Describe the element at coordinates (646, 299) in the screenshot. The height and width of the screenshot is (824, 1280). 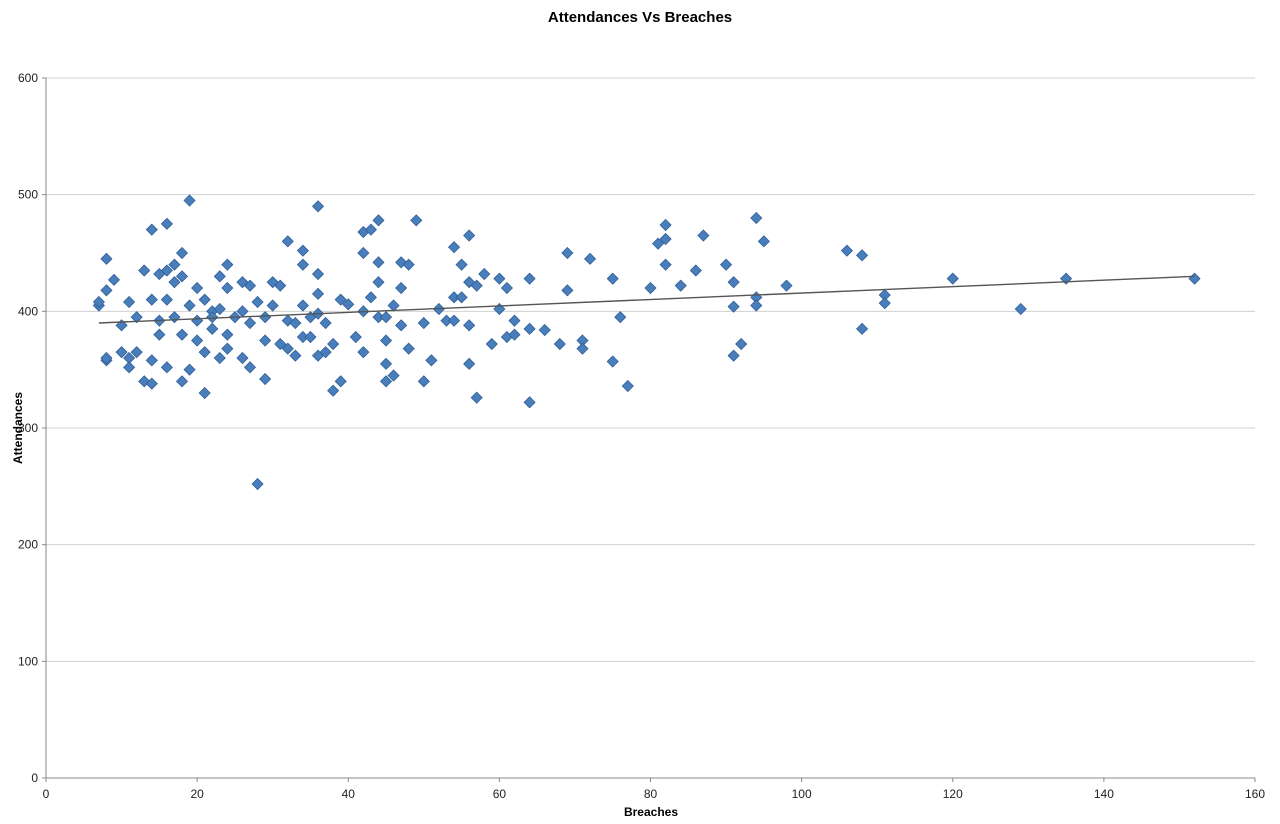
I see `trend-line` at that location.